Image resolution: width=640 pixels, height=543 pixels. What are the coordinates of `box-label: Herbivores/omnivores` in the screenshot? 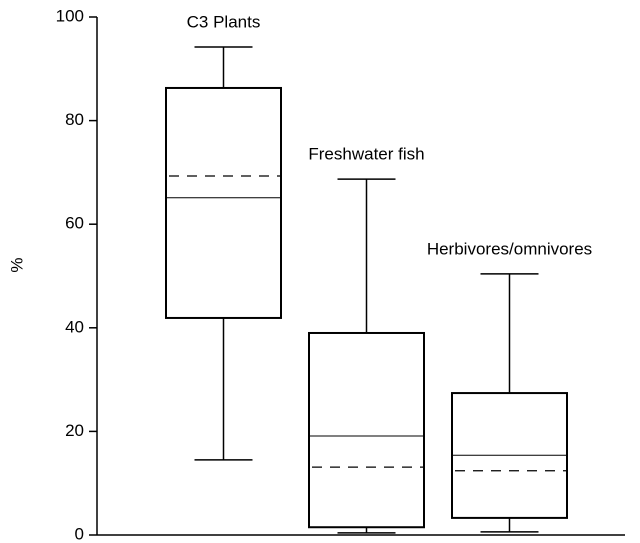 It's located at (509, 248).